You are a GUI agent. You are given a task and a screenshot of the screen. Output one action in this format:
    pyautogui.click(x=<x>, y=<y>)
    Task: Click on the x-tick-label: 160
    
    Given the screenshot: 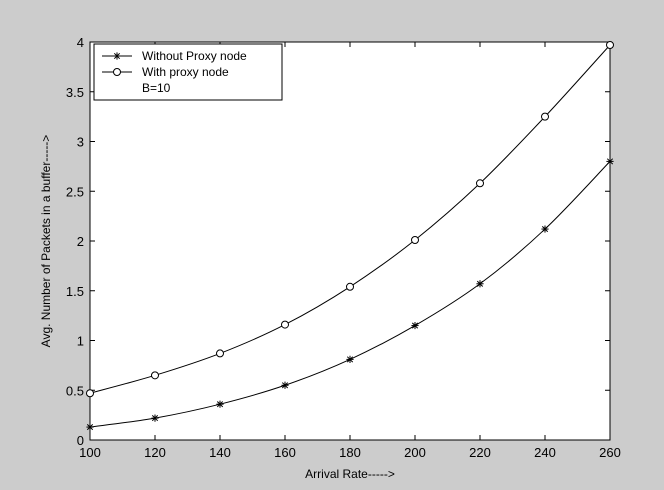 What is the action you would take?
    pyautogui.click(x=285, y=452)
    